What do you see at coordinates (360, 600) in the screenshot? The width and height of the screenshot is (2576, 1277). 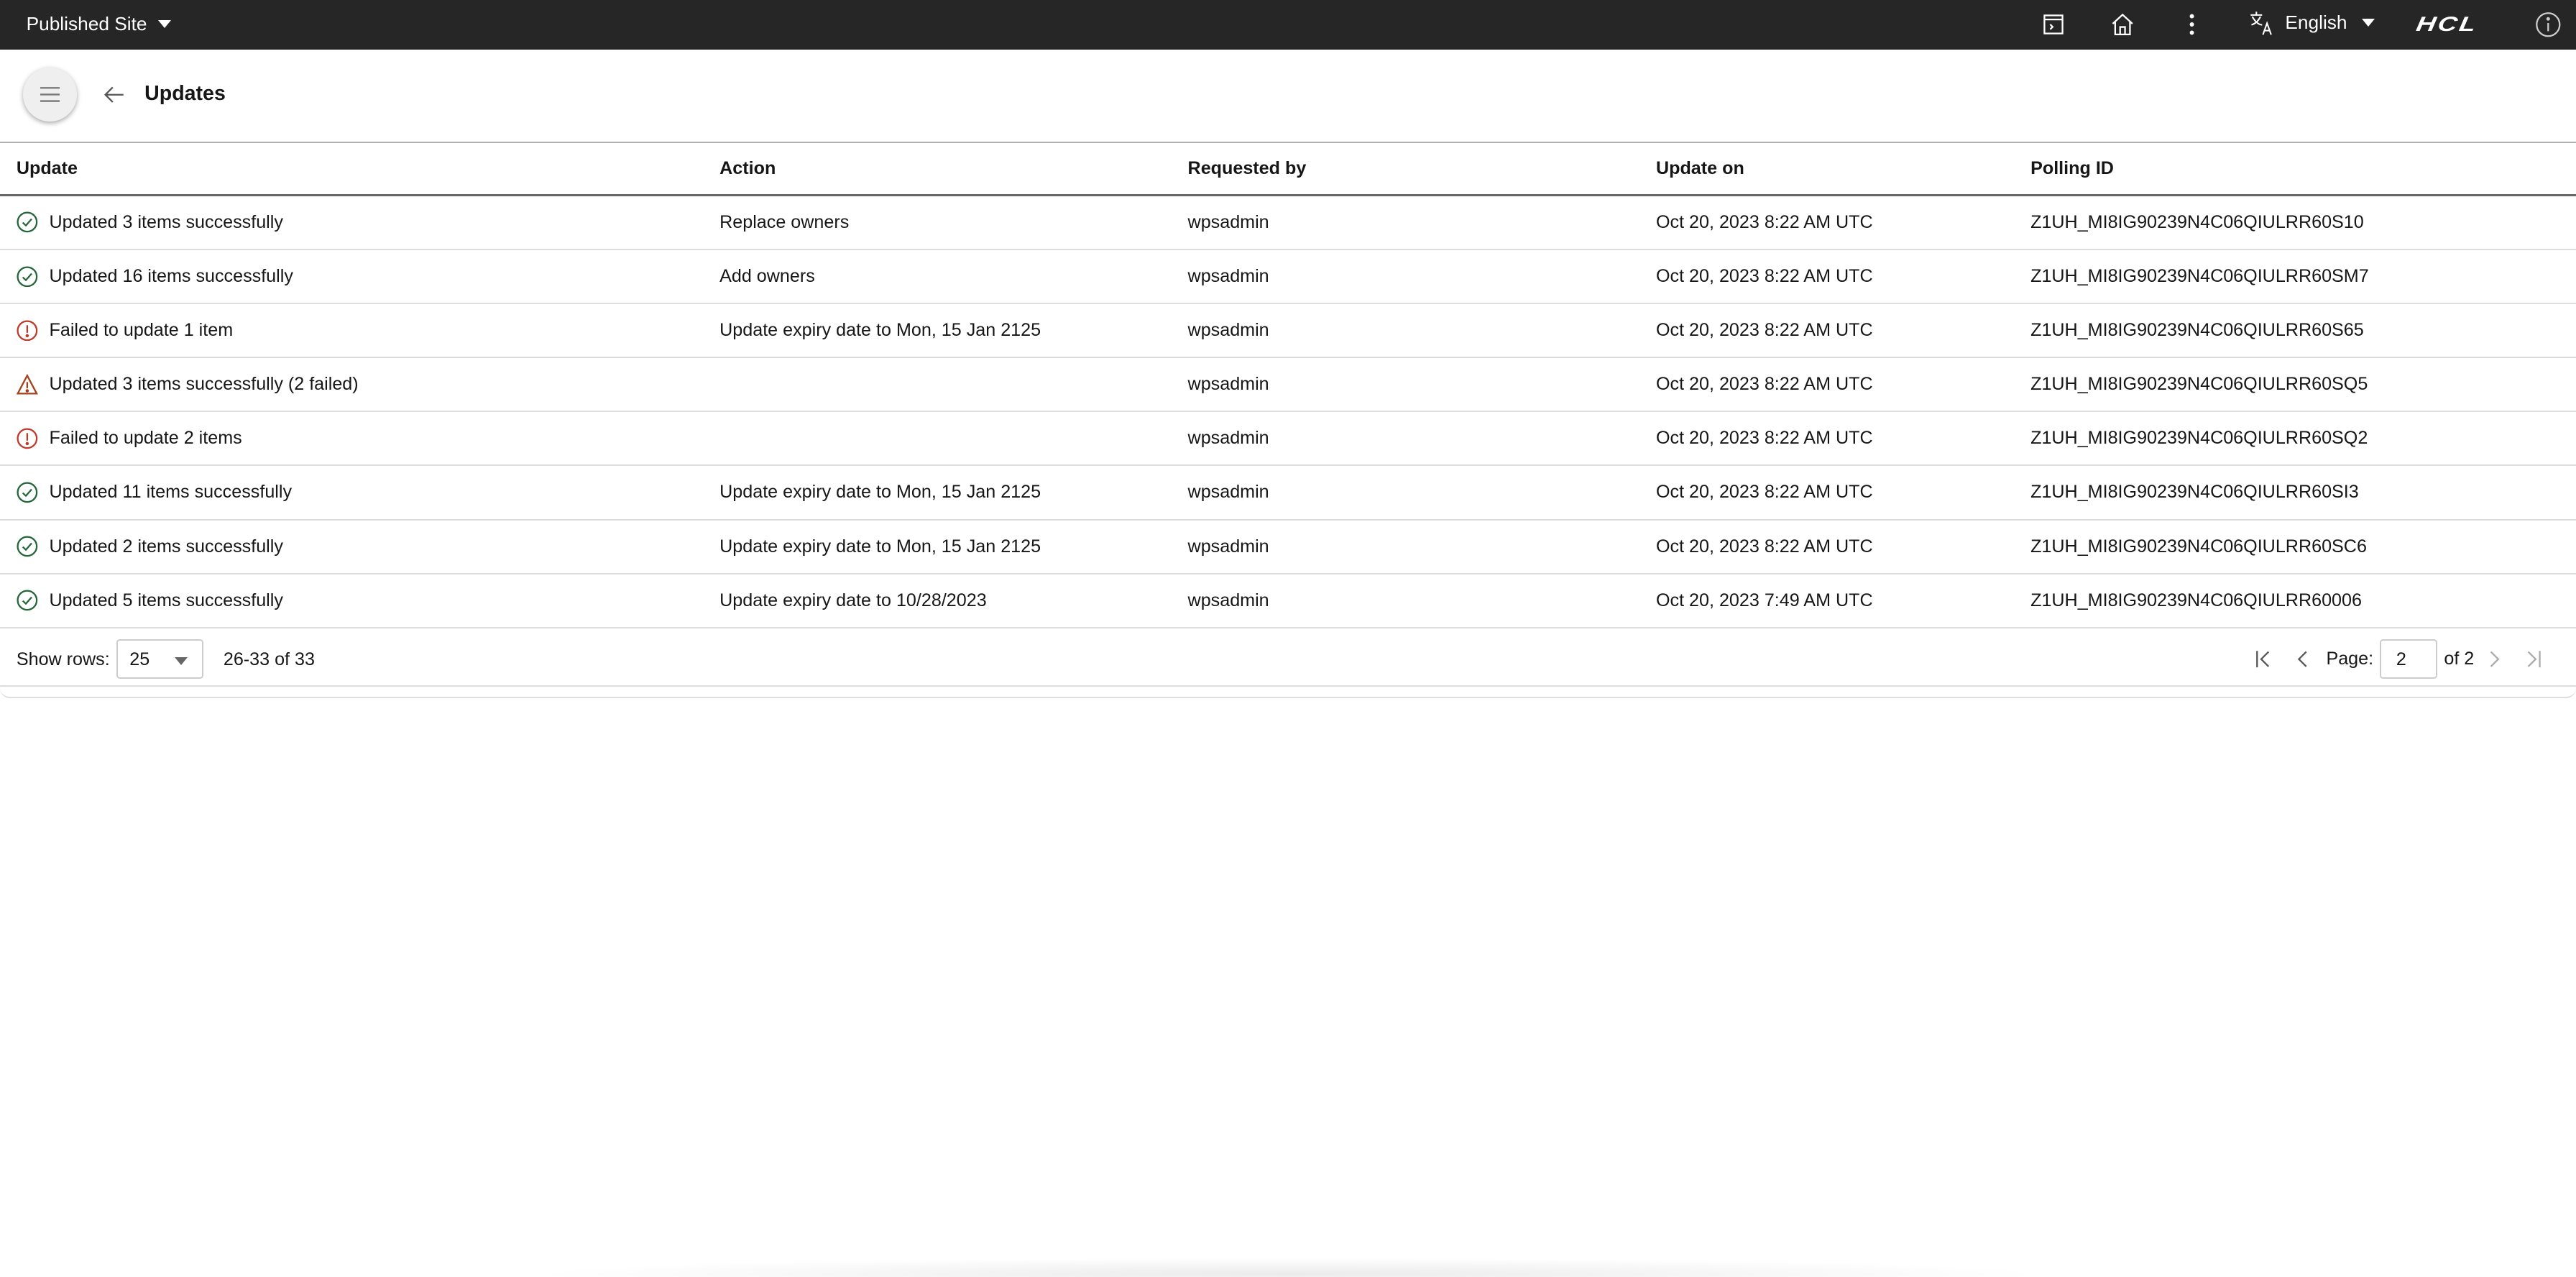 I see `update-cell: Updated 5 items successfully` at bounding box center [360, 600].